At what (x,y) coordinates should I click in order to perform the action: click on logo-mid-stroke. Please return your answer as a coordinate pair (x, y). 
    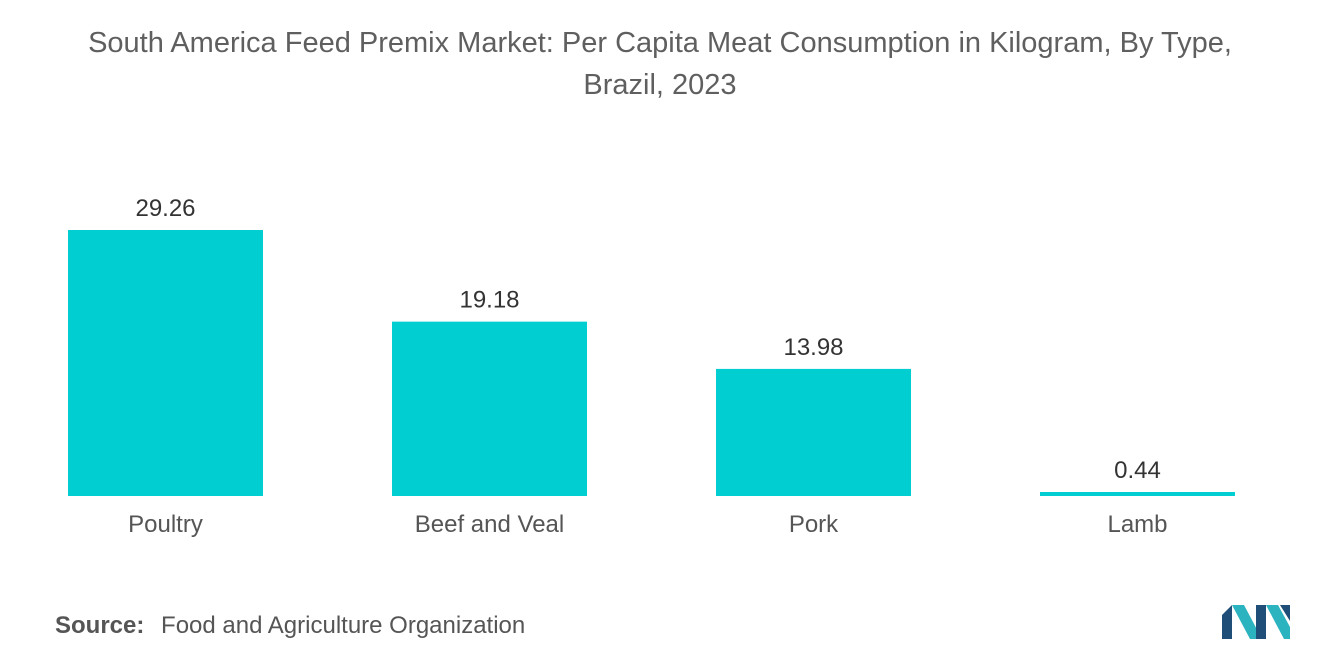
    Looking at the image, I should click on (1247, 622).